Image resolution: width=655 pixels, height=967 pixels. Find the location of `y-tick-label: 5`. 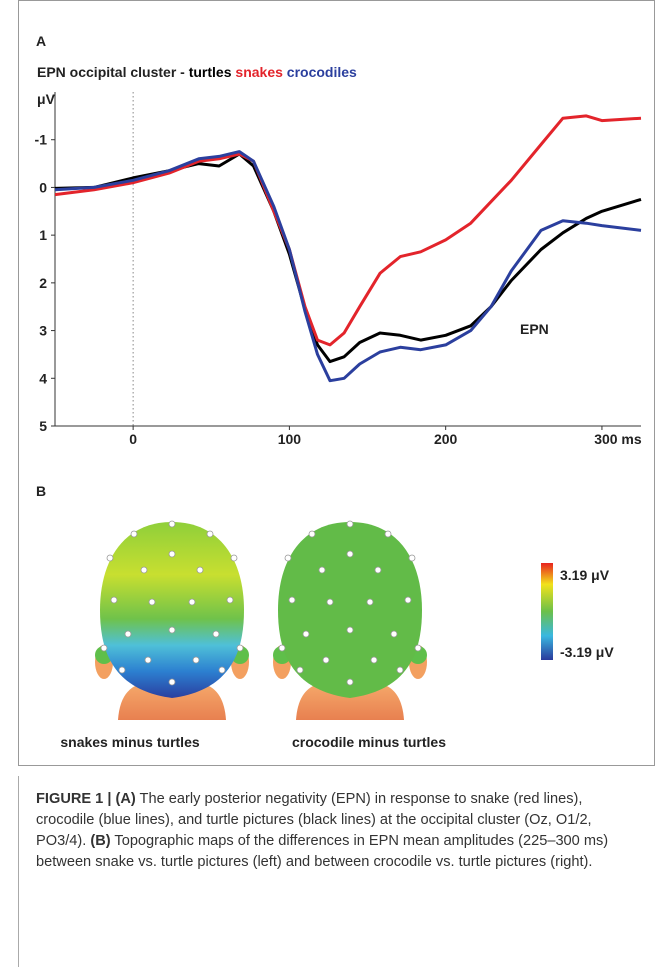

y-tick-label: 5 is located at coordinates (43, 426).